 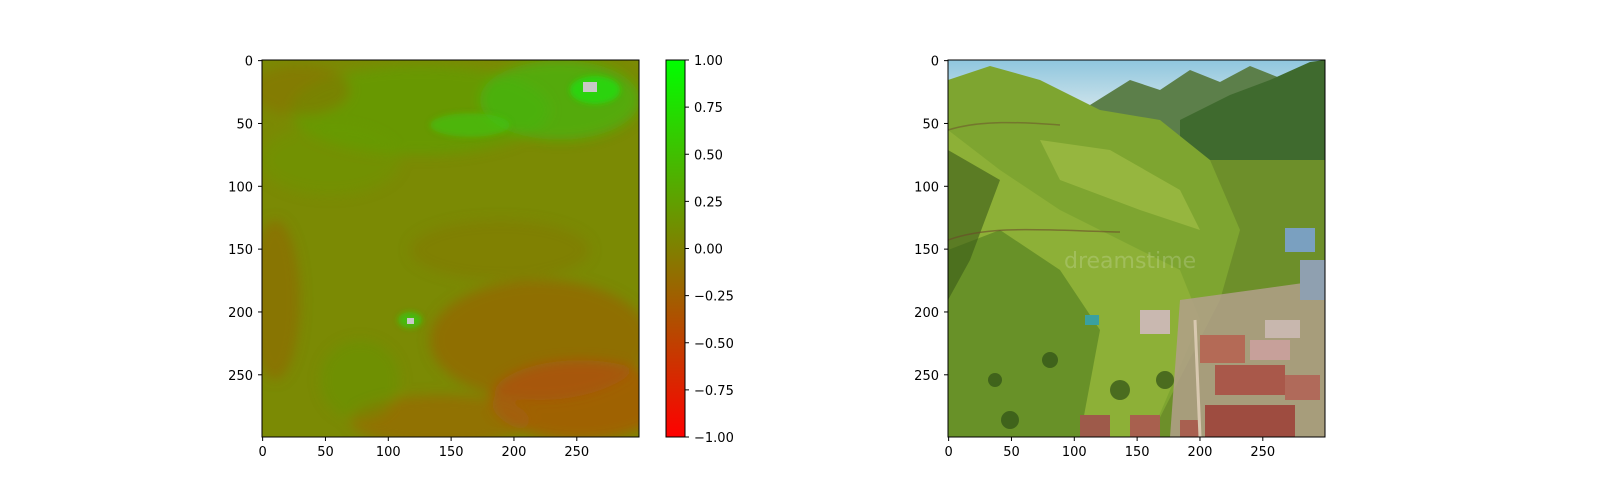 I want to click on colorbar-tick-label: 0.50, so click(x=708, y=155).